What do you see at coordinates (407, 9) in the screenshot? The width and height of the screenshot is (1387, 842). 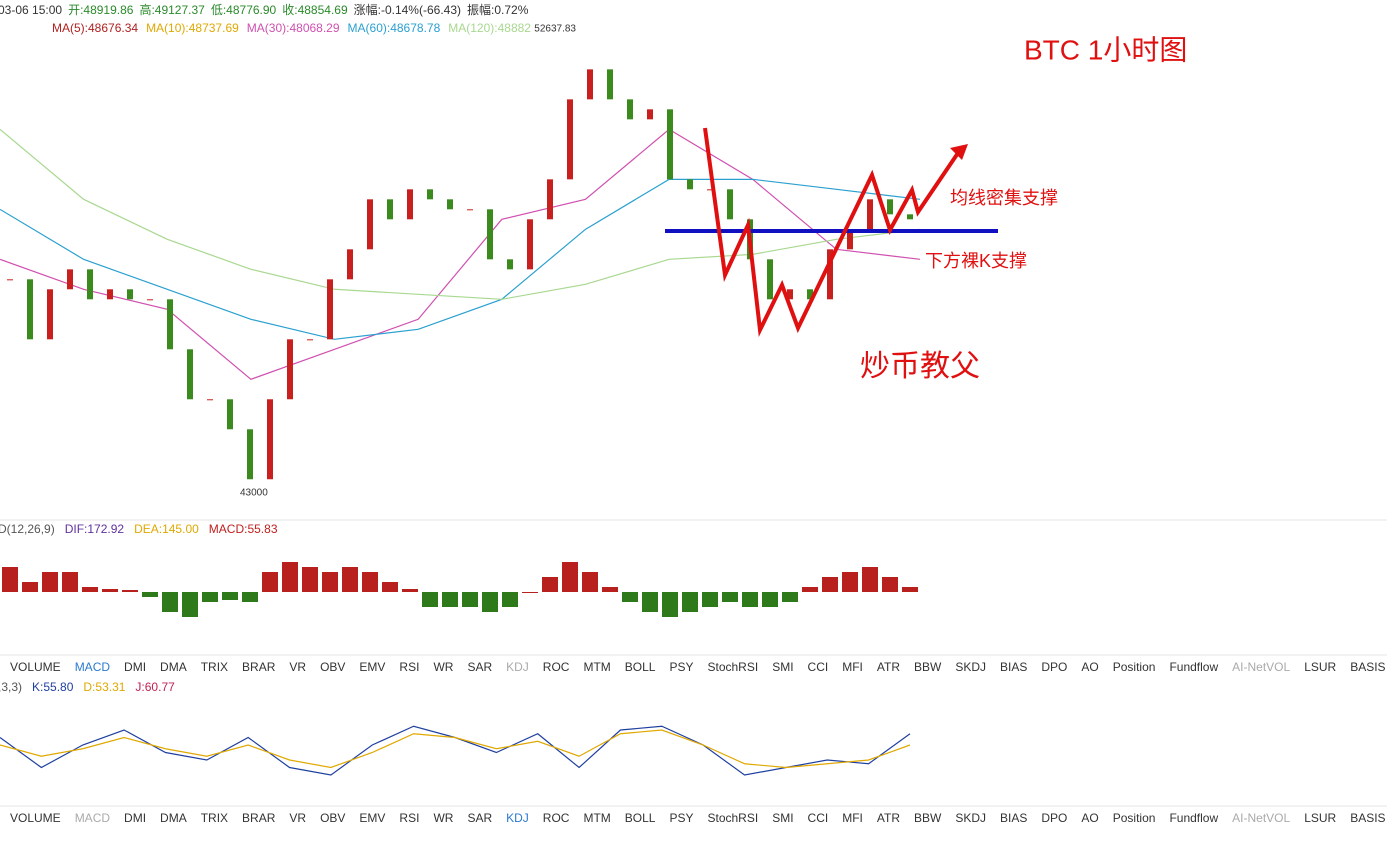 I see `header-field: 涨幅:-0.14%(-66.43)` at bounding box center [407, 9].